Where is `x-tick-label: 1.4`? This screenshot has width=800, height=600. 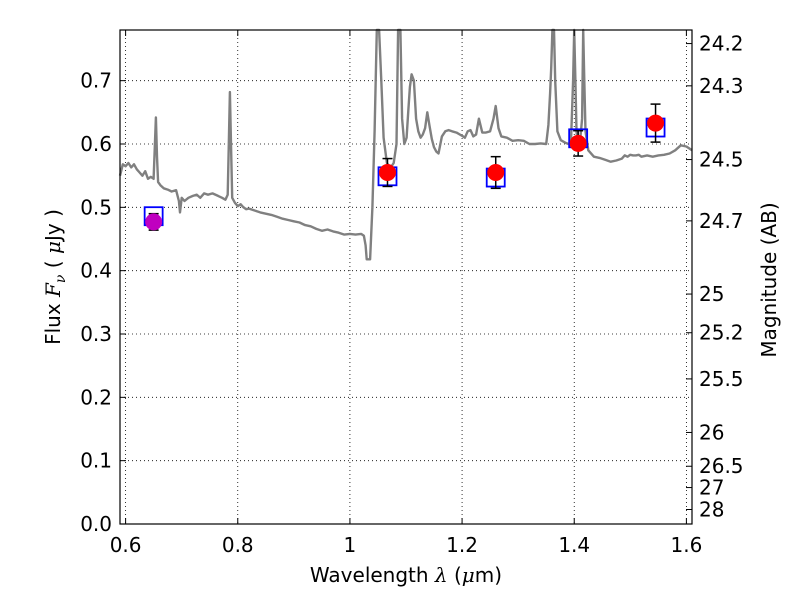
x-tick-label: 1.4 is located at coordinates (574, 545).